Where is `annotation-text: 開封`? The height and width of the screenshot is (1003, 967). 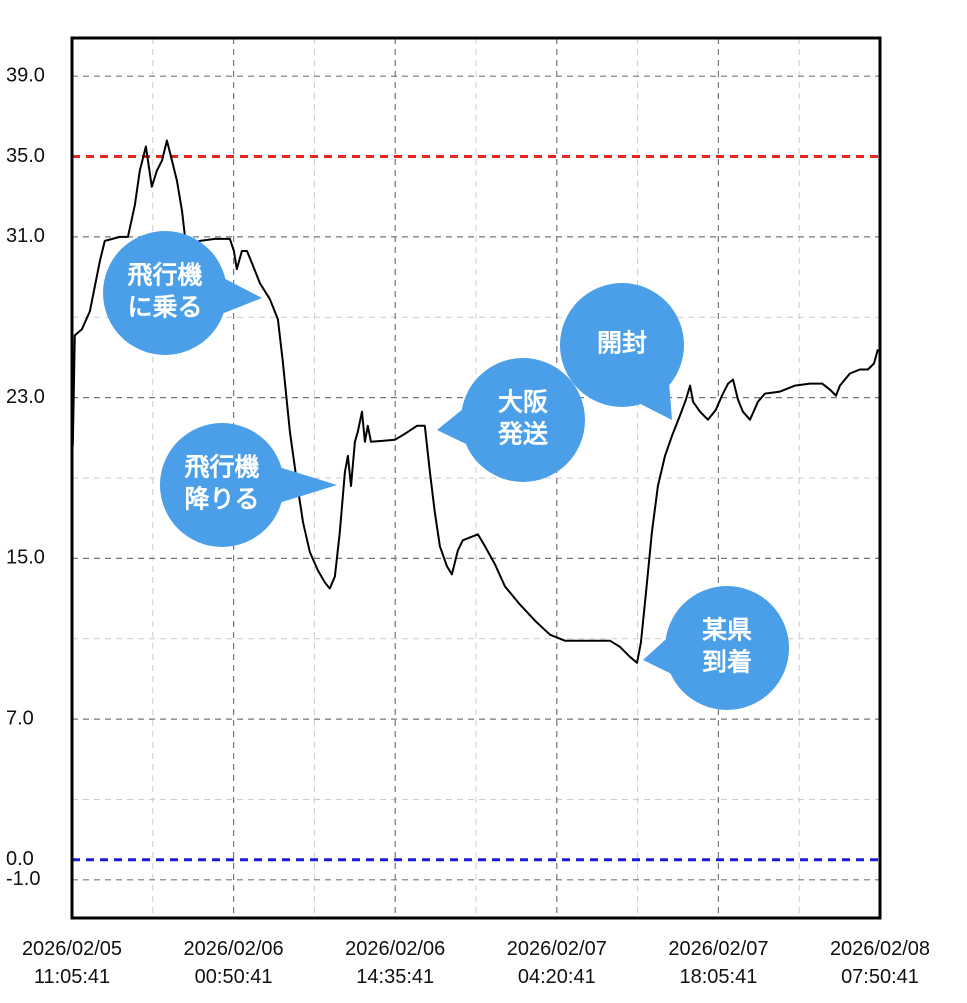 annotation-text: 開封 is located at coordinates (622, 344).